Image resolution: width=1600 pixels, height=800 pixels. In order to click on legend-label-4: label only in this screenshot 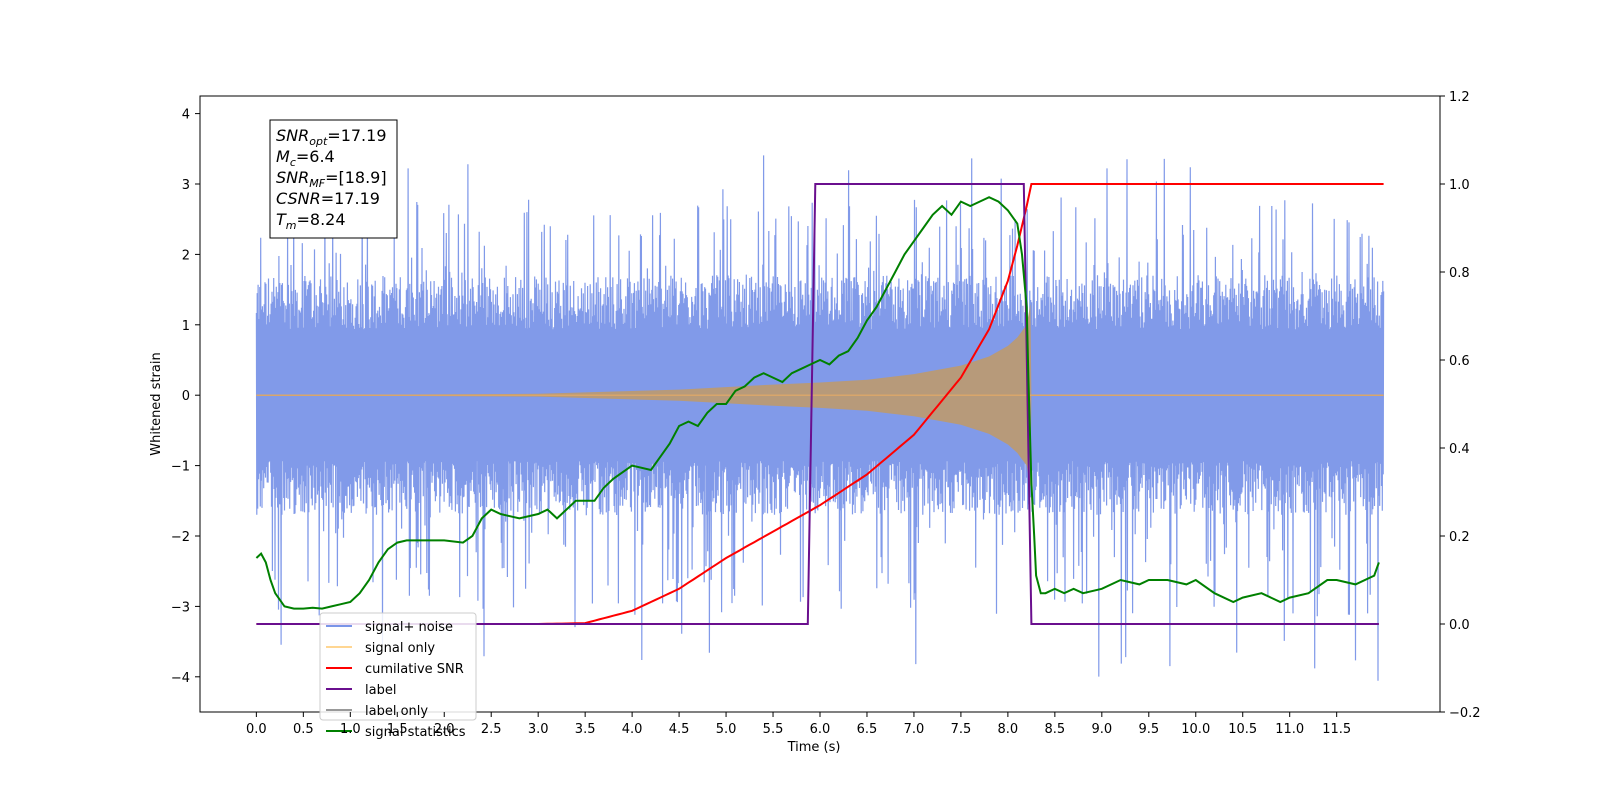, I will do `click(396, 711)`.